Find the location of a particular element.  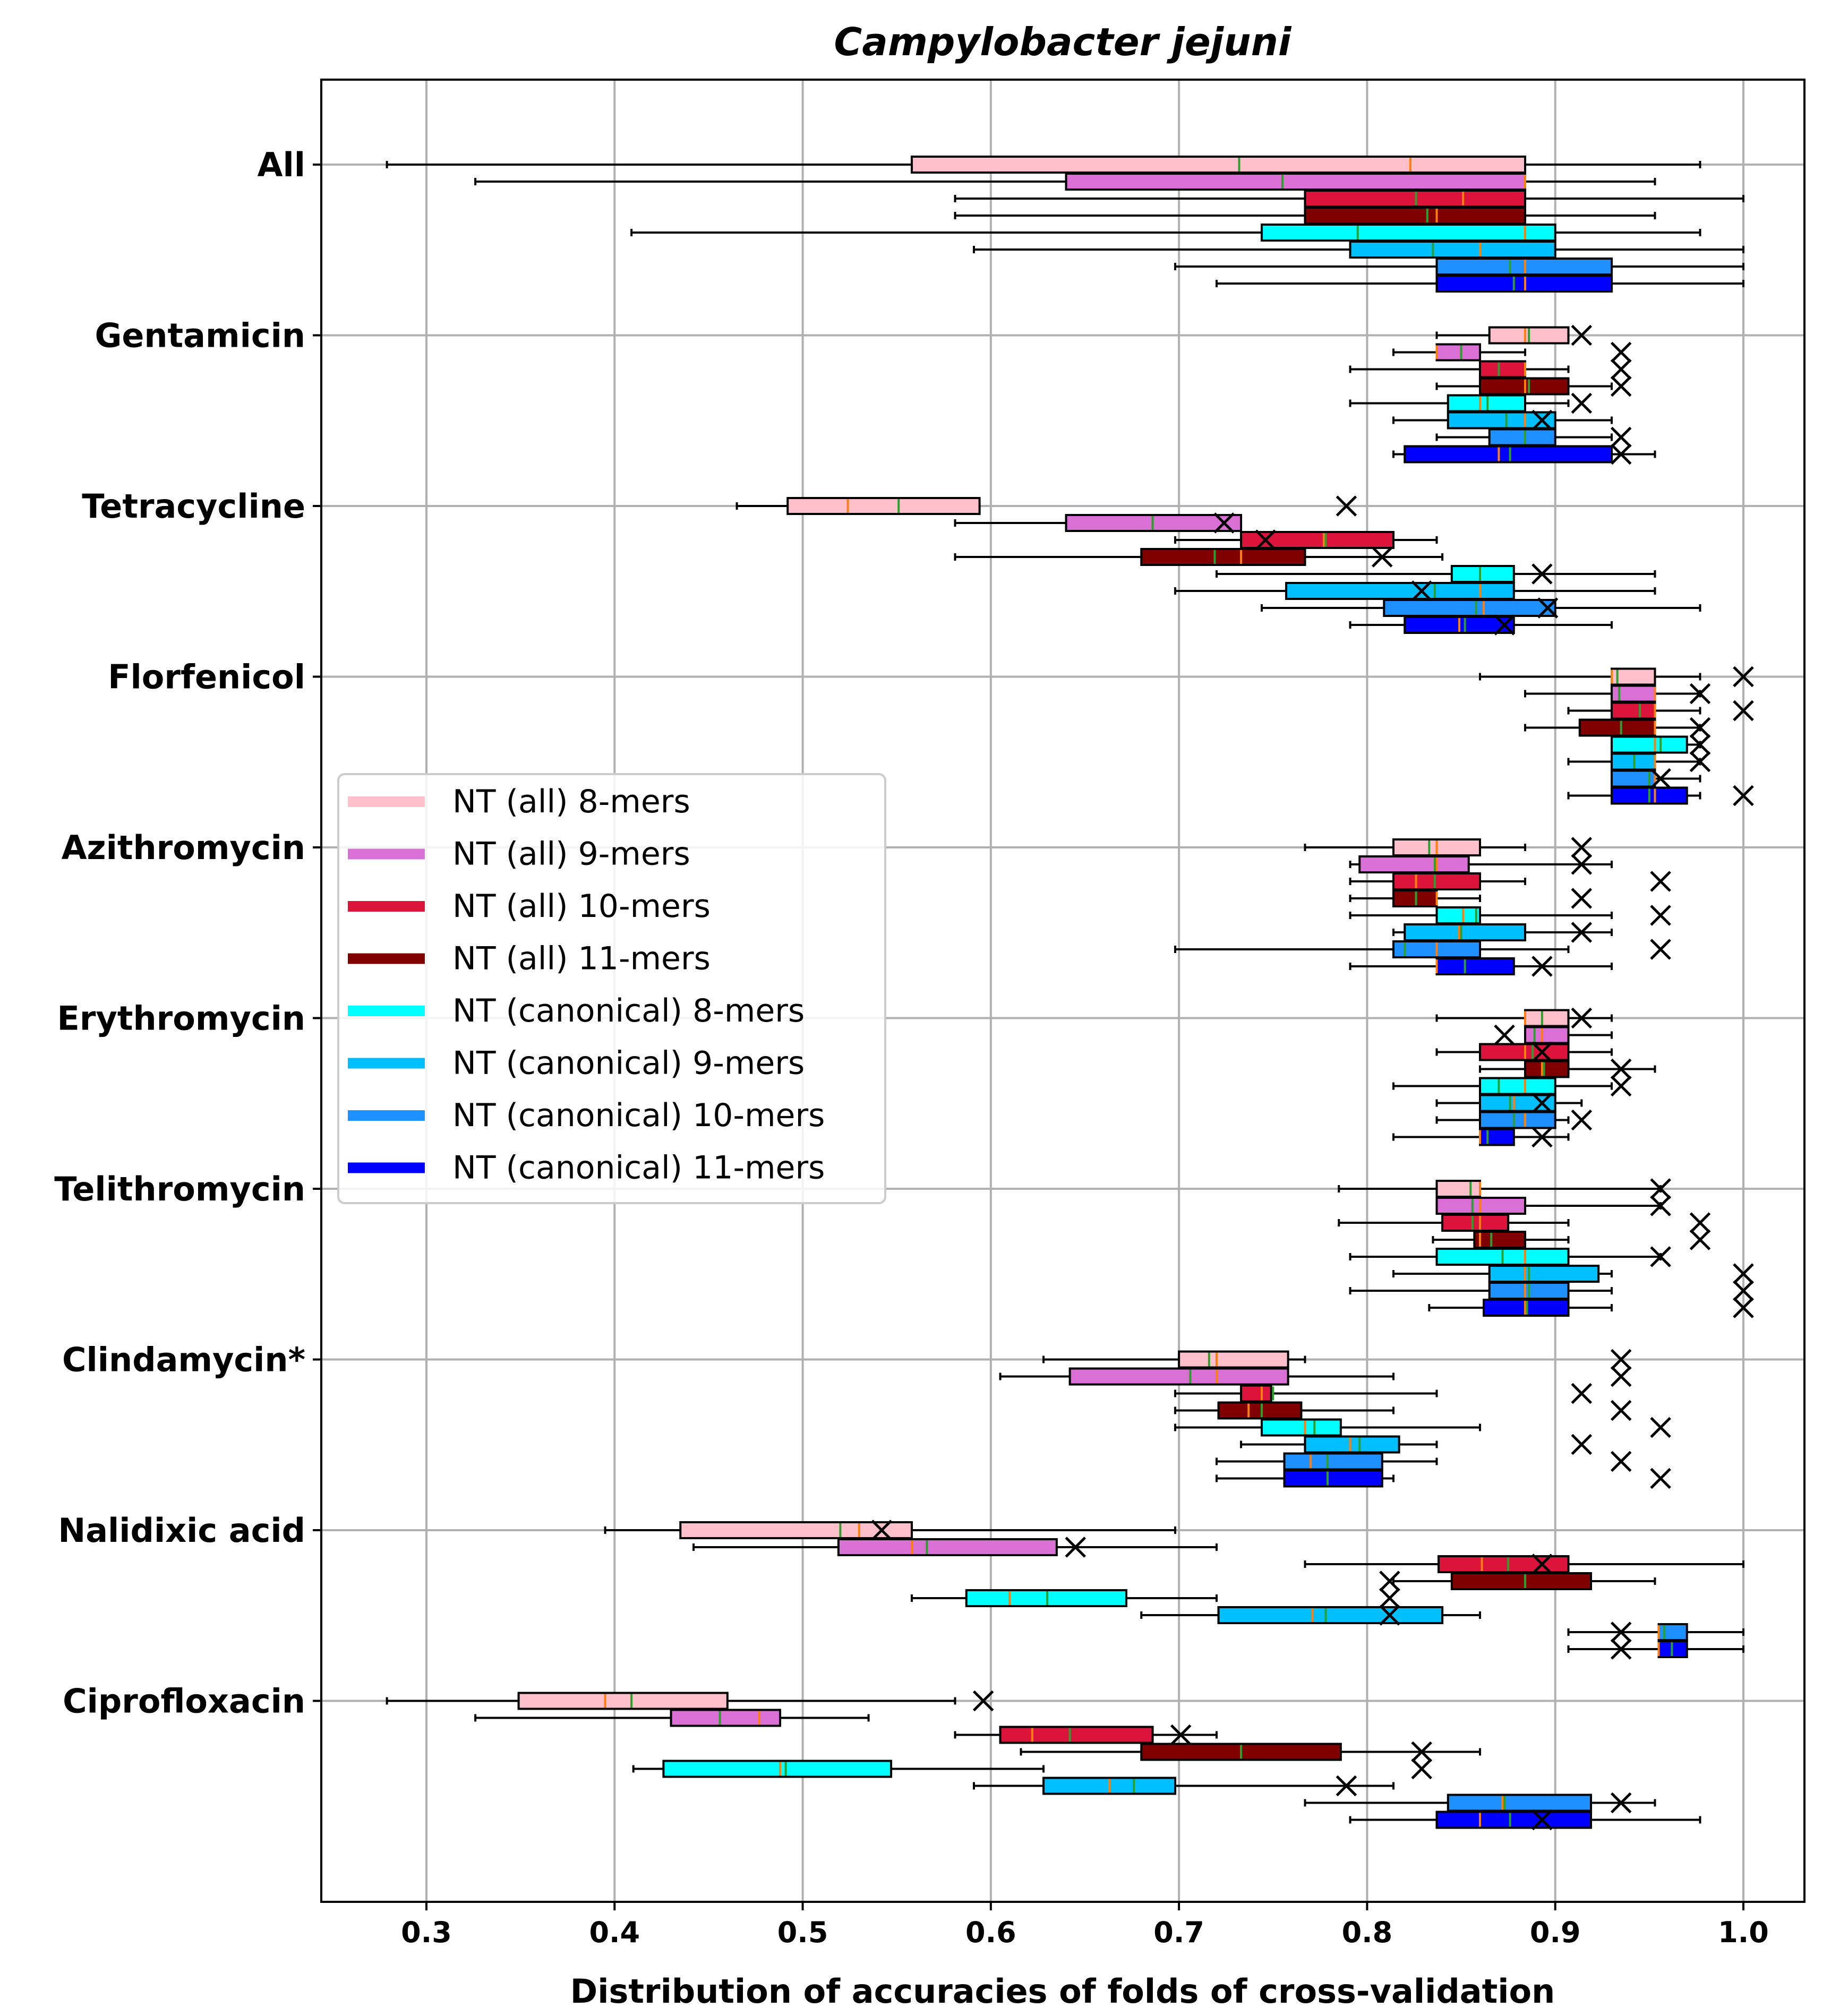

y-tick-label: Clindamycin* is located at coordinates (183, 1360).